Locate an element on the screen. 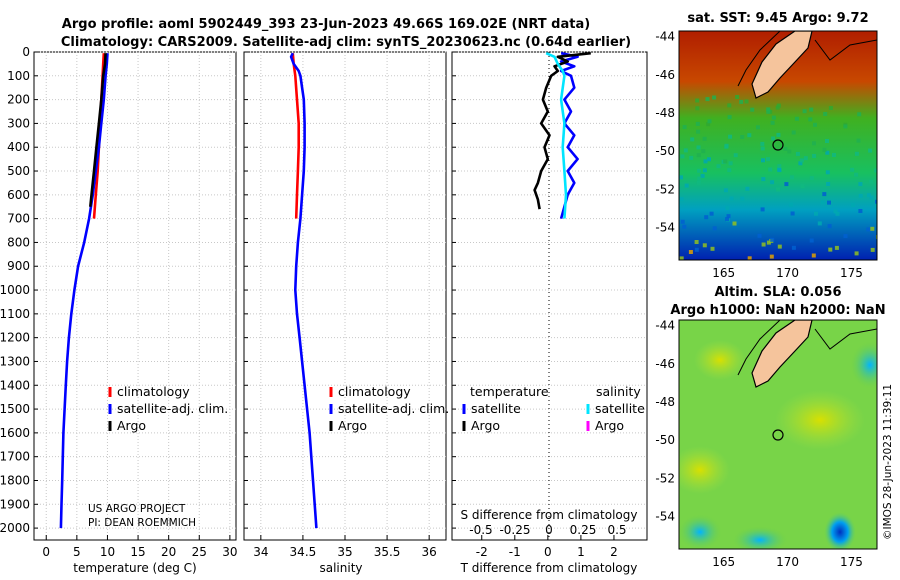 This screenshot has height=580, width=900. x-tick-label: -1 is located at coordinates (515, 552).